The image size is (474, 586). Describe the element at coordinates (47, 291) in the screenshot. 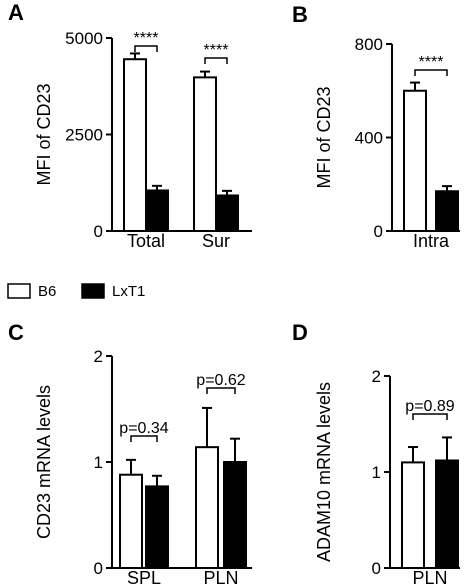

I see `legend-label-b6: B6` at that location.